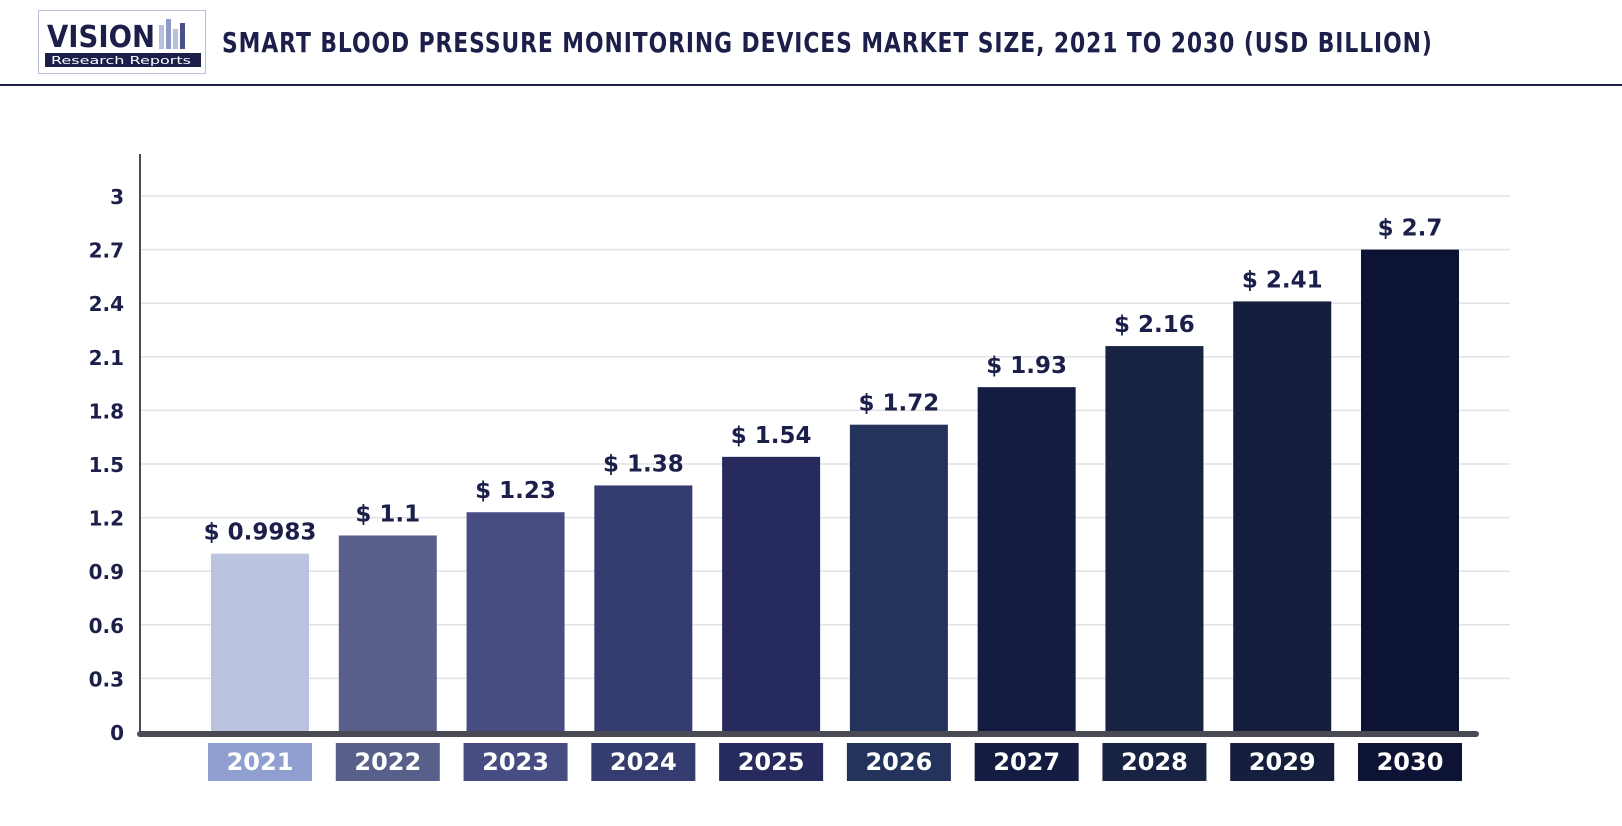 This screenshot has width=1622, height=826. What do you see at coordinates (121, 60) in the screenshot?
I see `logo-sub-text: Research Reports` at bounding box center [121, 60].